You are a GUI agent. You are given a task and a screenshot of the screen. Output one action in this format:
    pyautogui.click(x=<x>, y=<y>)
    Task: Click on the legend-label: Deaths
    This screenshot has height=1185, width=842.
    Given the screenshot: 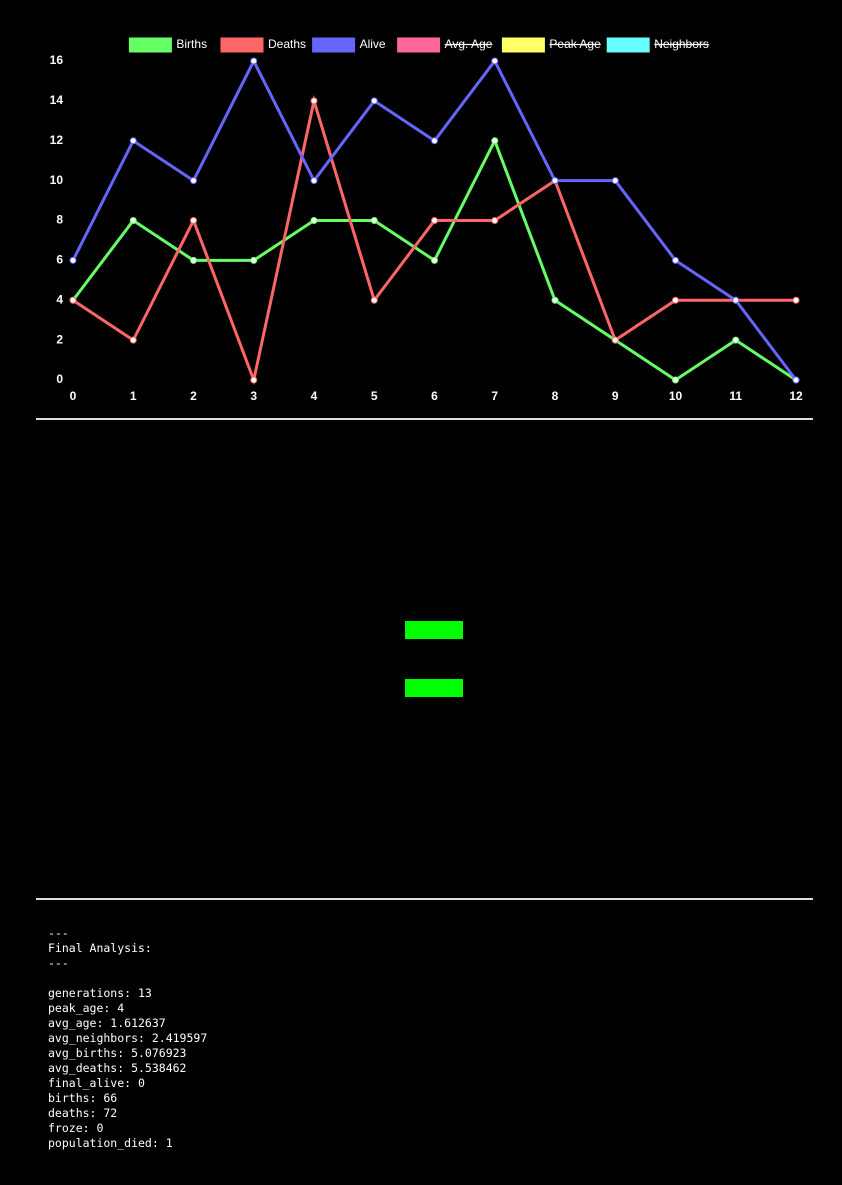 What is the action you would take?
    pyautogui.click(x=287, y=44)
    